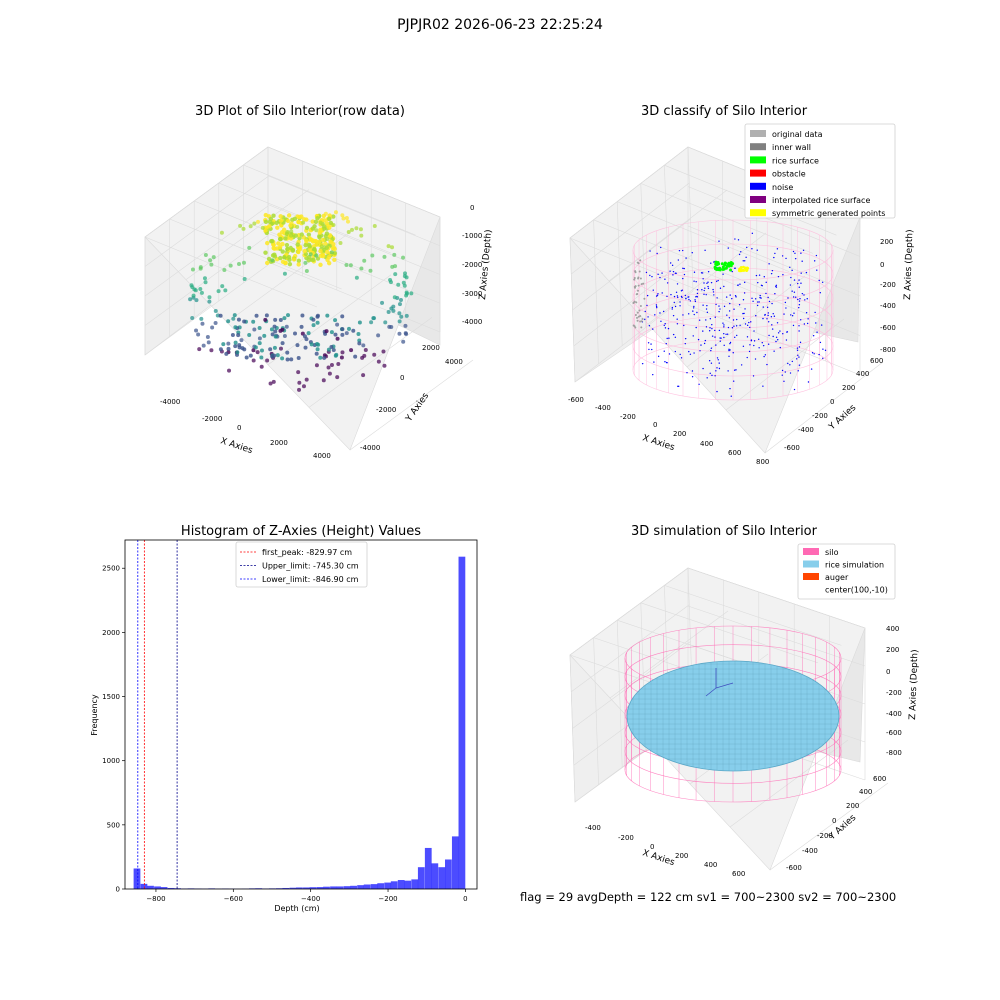  What do you see at coordinates (711, 692) in the screenshot?
I see `auger-axis` at bounding box center [711, 692].